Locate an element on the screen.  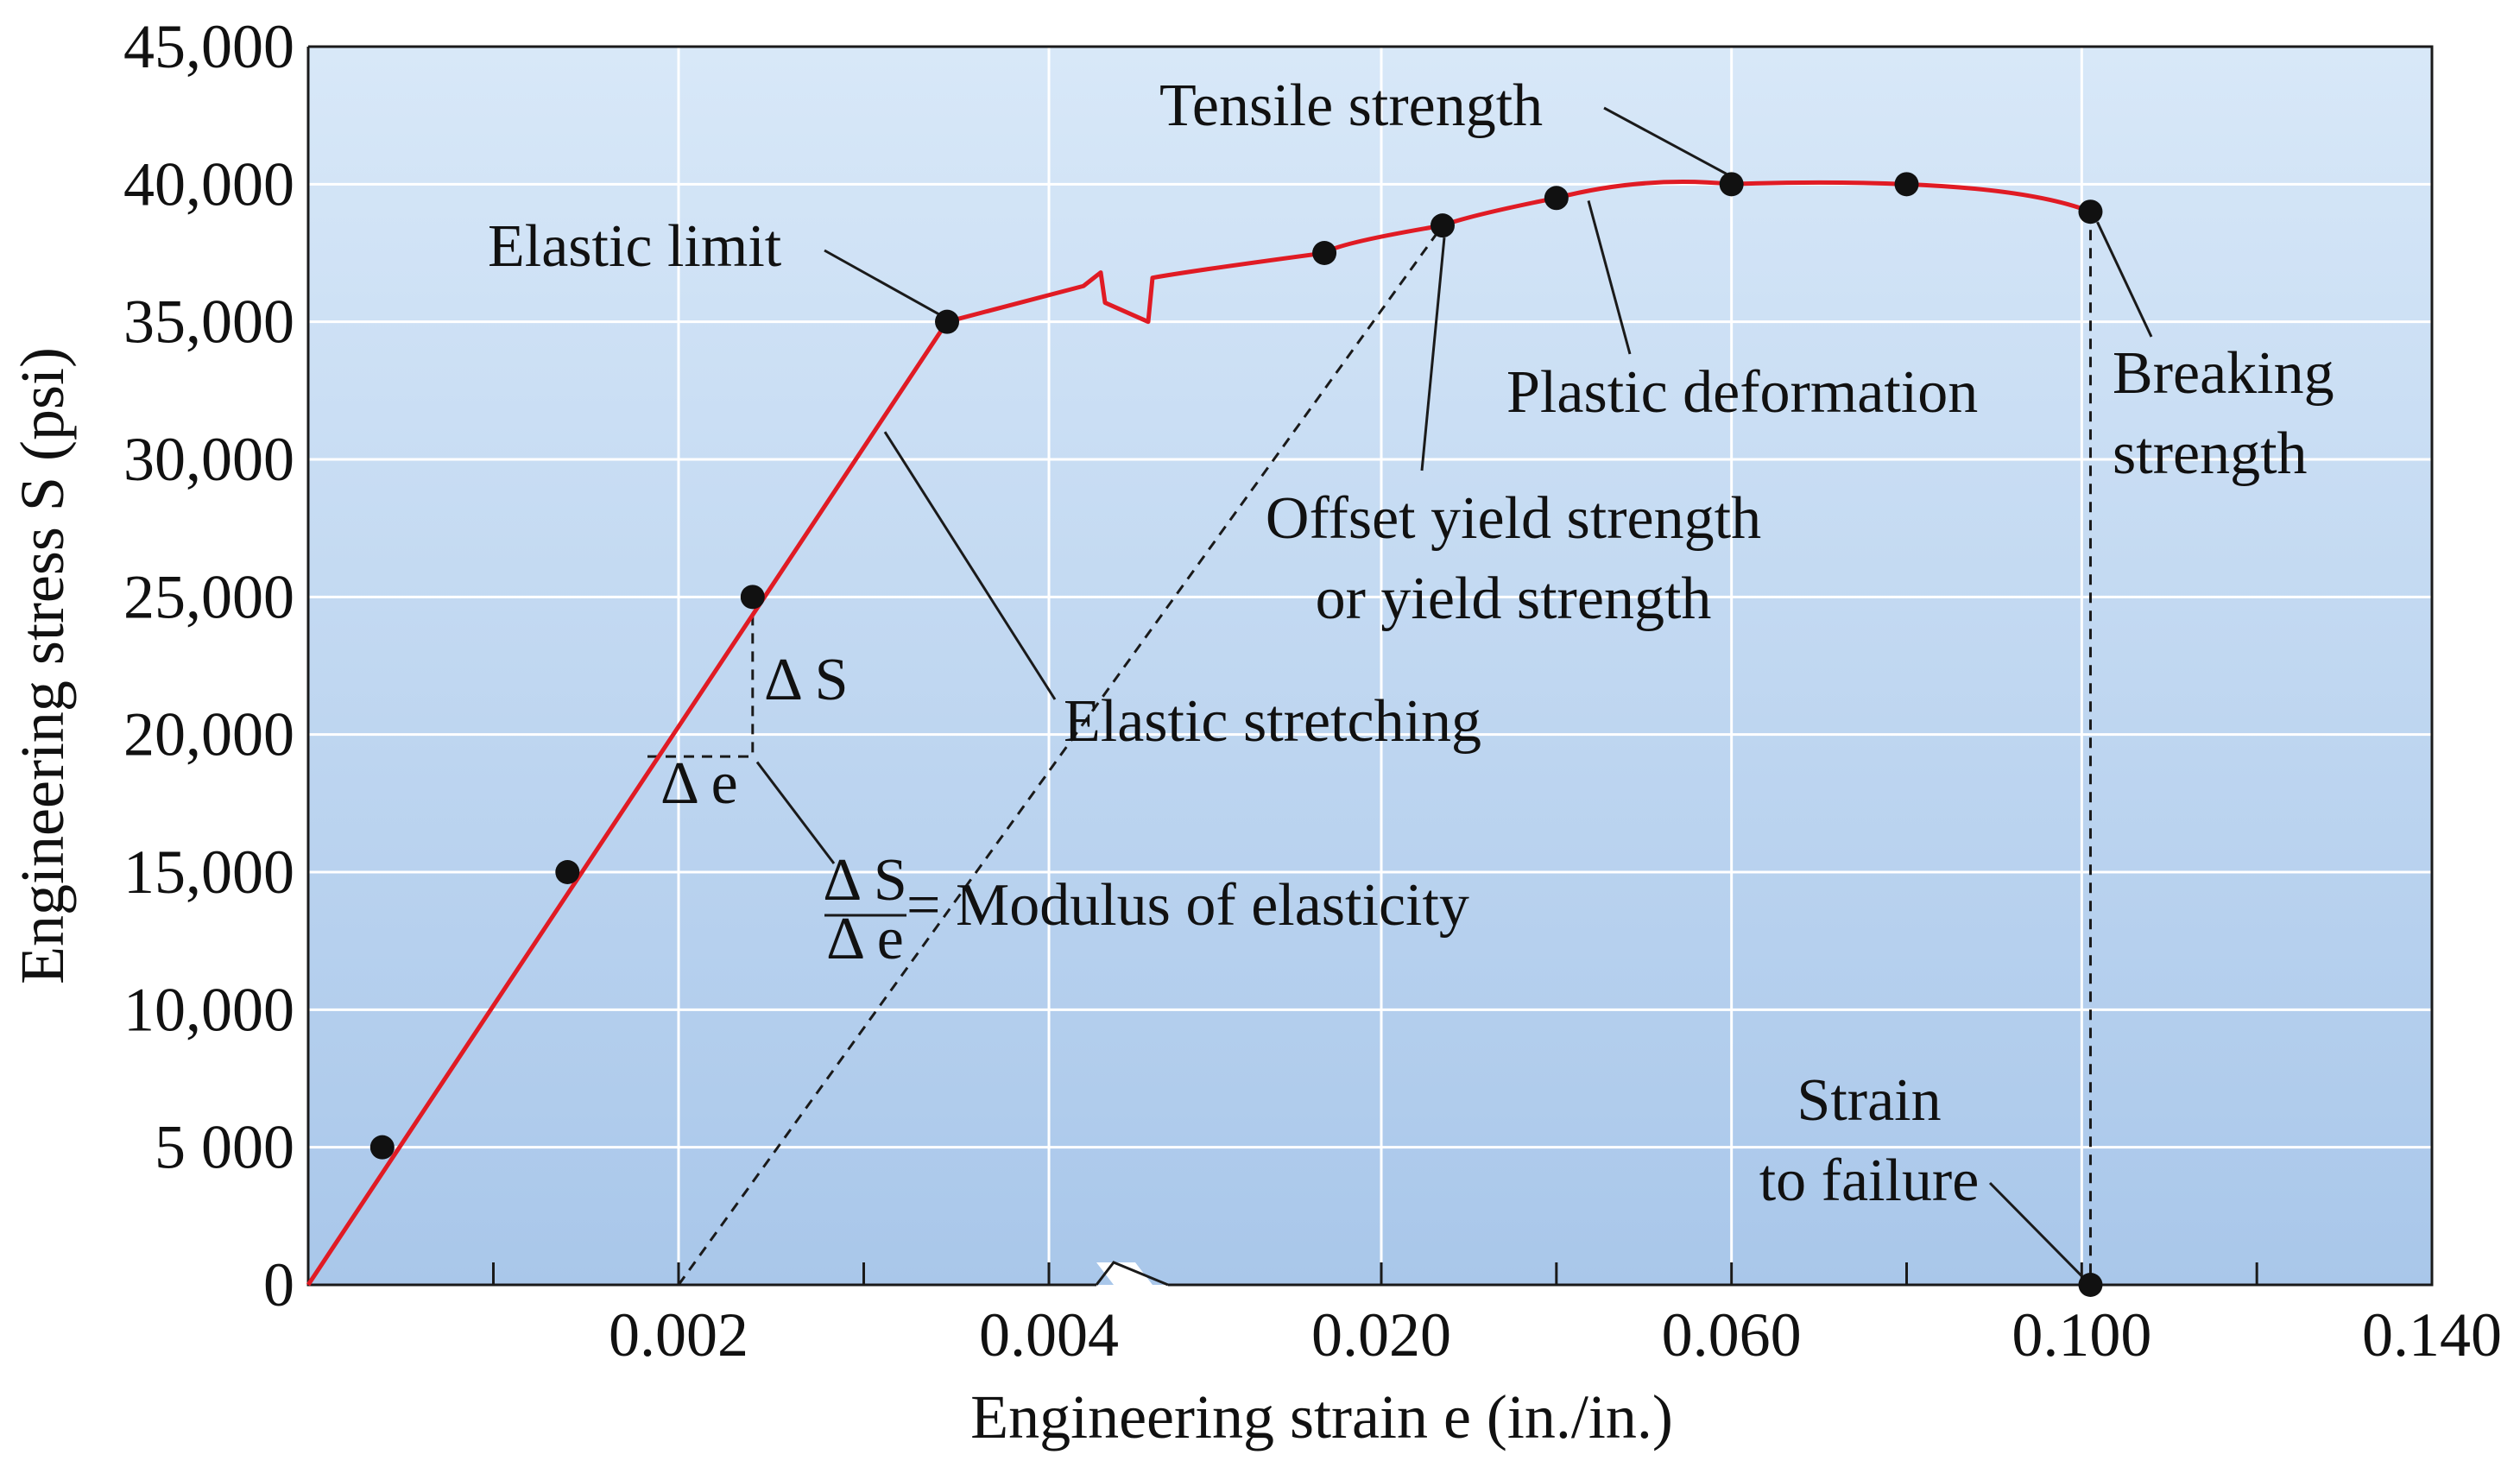
axis-break-mask is located at coordinates (1133, 1284).